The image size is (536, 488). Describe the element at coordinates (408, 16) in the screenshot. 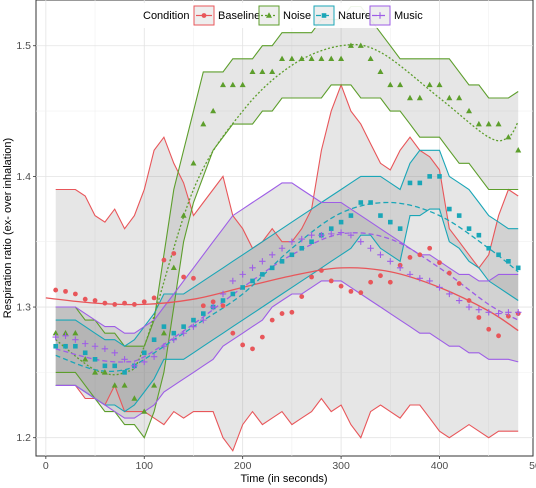

I see `legend-label-music: Music` at that location.